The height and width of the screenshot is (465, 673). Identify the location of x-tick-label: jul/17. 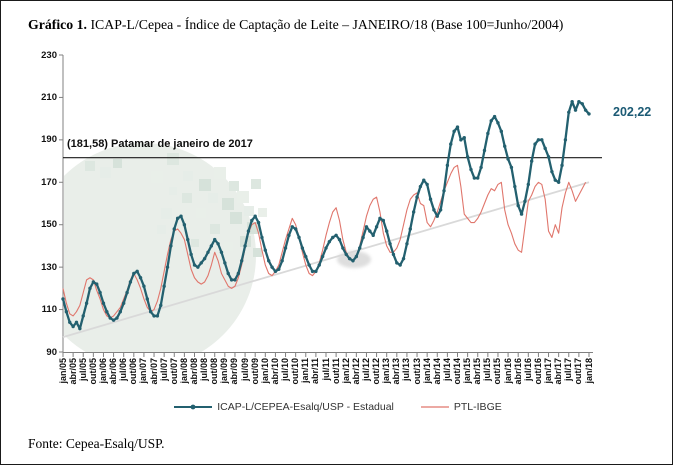
(568, 370).